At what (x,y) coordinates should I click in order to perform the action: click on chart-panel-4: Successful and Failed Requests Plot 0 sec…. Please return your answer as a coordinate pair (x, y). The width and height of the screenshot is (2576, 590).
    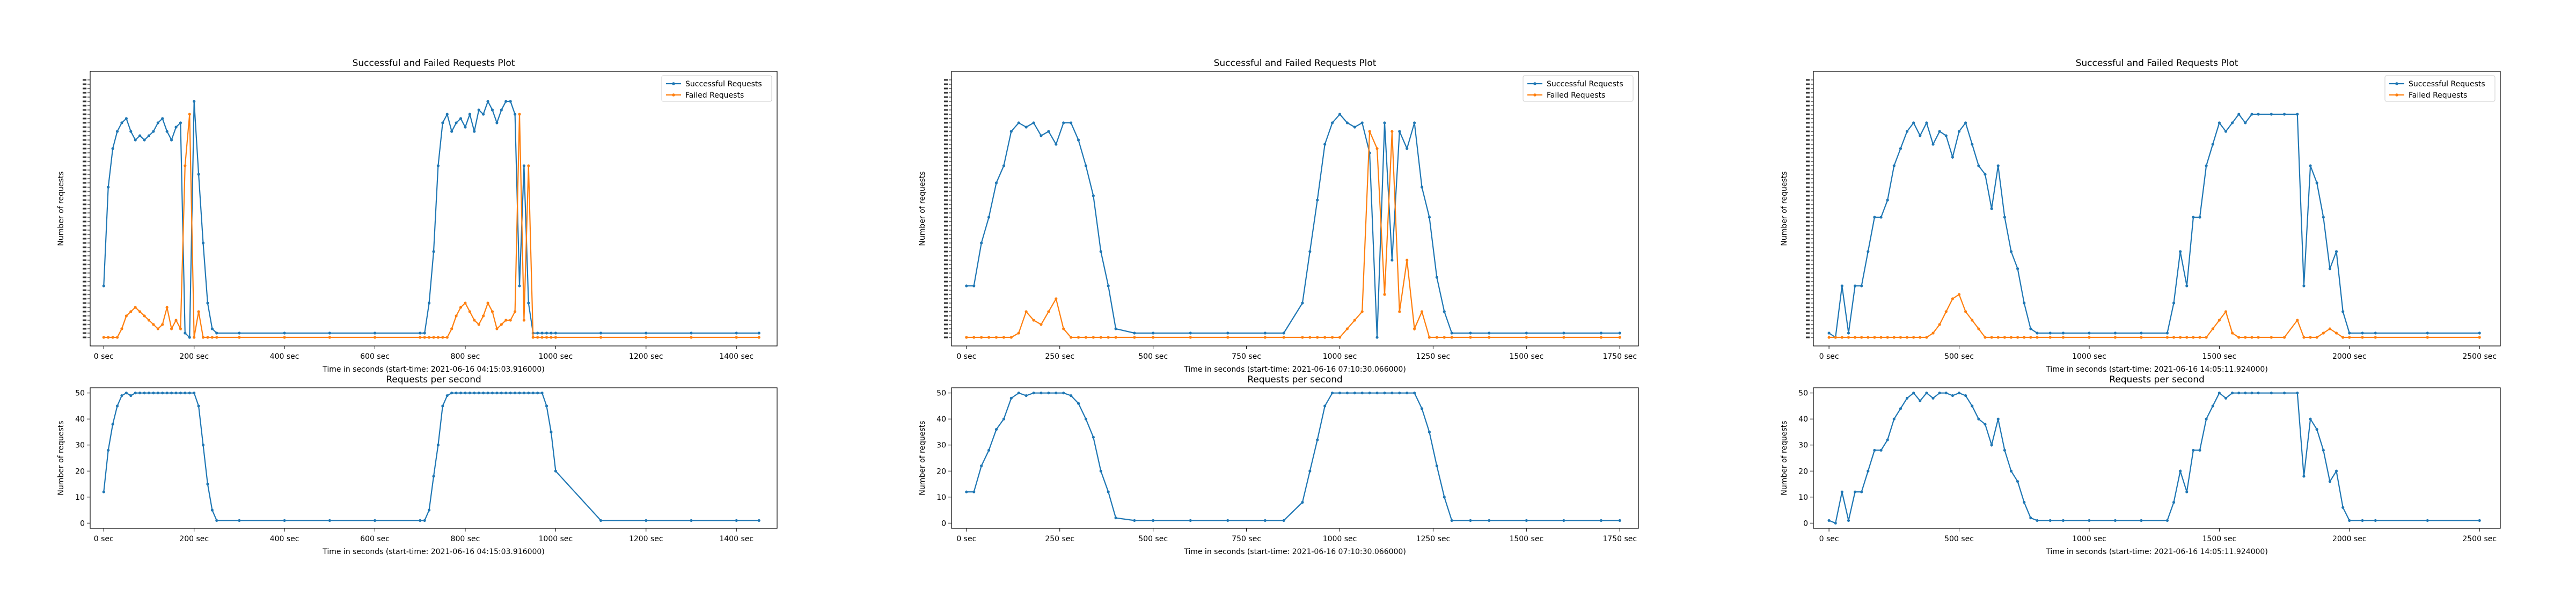
    Looking at the image, I should click on (2140, 216).